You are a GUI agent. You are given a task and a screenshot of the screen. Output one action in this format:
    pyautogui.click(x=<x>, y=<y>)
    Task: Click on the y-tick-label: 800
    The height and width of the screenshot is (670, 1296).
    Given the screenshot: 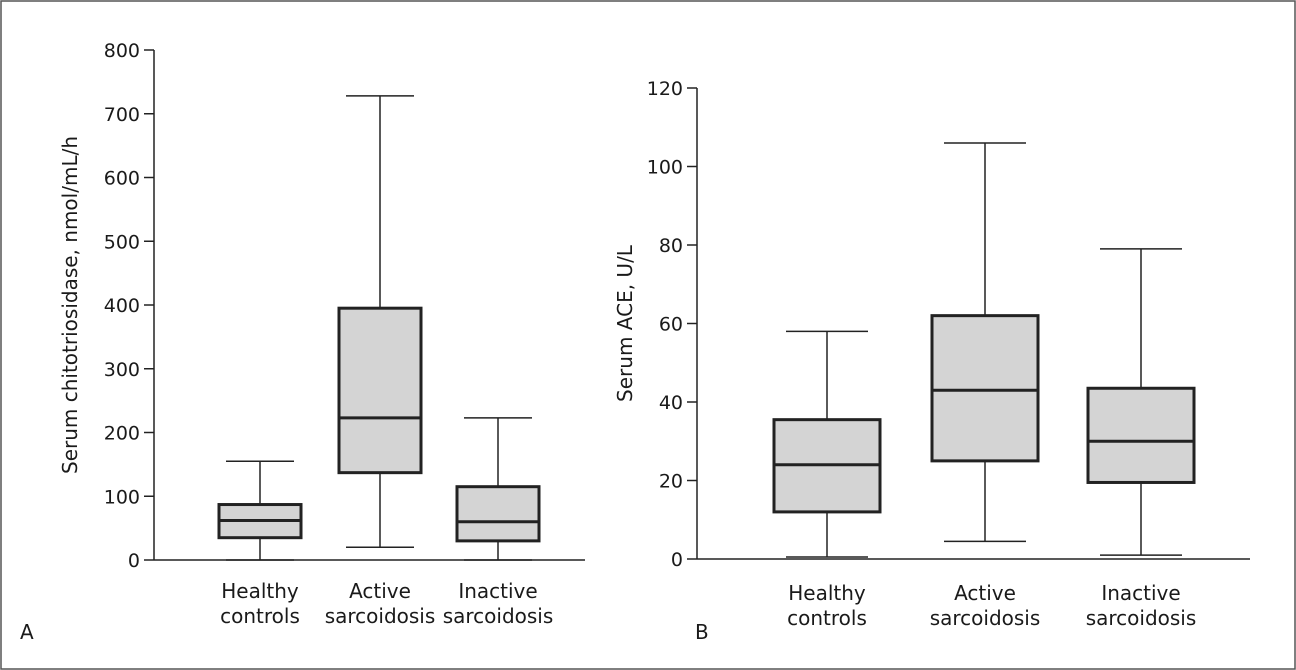 What is the action you would take?
    pyautogui.click(x=122, y=51)
    